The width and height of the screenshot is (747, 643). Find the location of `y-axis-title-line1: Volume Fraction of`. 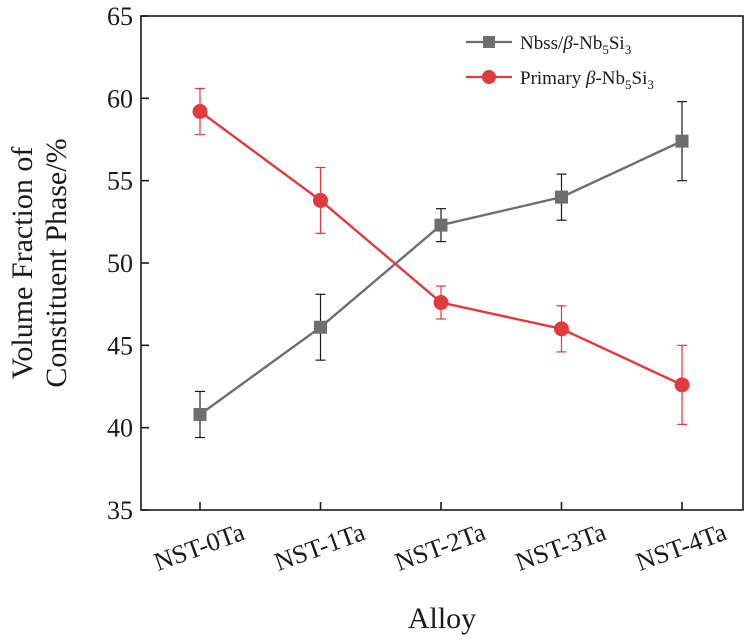

y-axis-title-line1: Volume Fraction of is located at coordinates (22, 263).